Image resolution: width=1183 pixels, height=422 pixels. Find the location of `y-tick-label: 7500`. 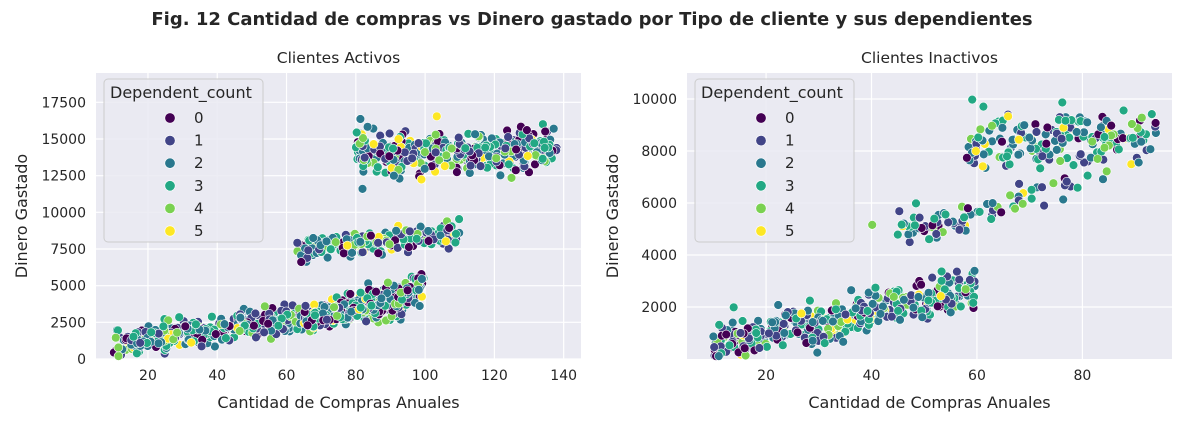

y-tick-label: 7500 is located at coordinates (68, 250).